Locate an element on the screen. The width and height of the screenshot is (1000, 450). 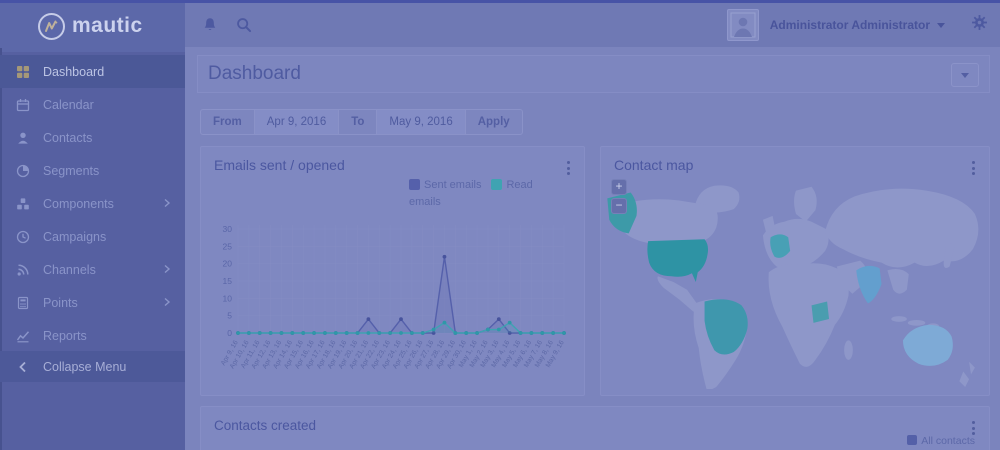
map-zoom-in-button: + is located at coordinates (619, 187).